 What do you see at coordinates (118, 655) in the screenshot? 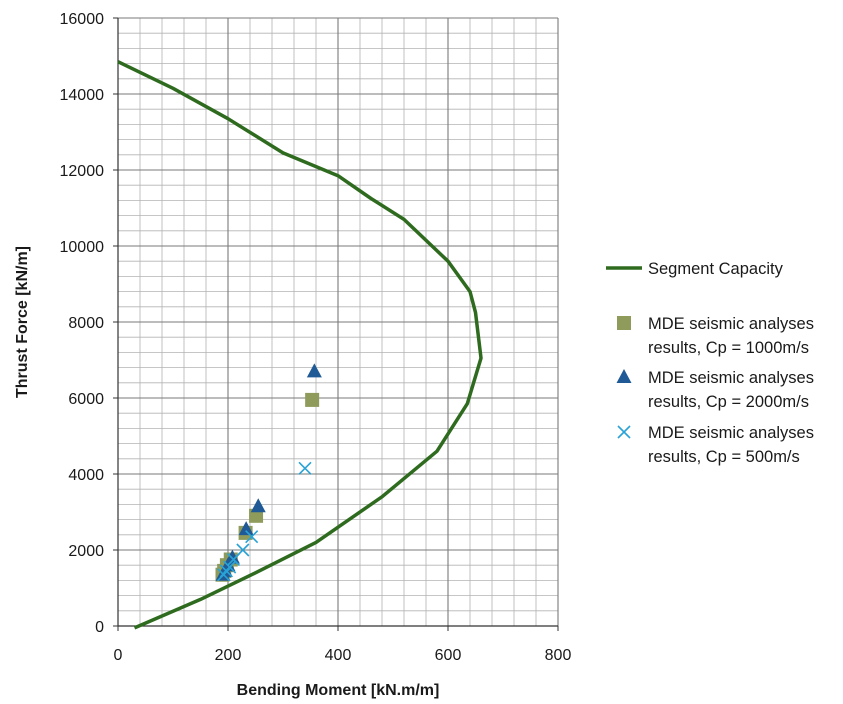
I see `x-tick-label: 0` at bounding box center [118, 655].